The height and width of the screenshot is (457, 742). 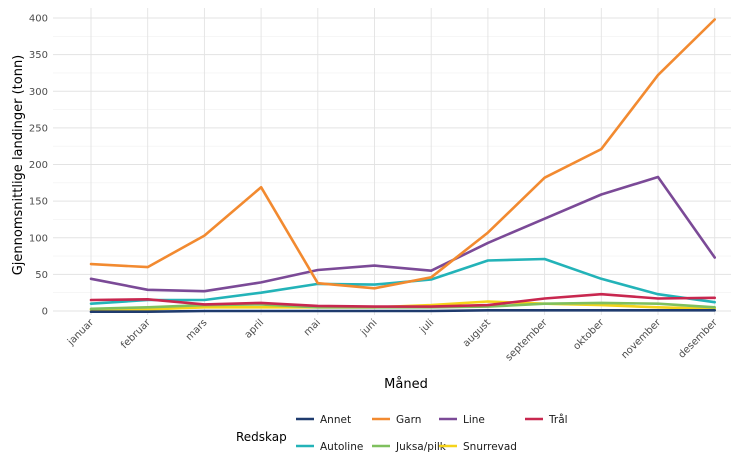 I want to click on x-tick-label: november, so click(x=641, y=339).